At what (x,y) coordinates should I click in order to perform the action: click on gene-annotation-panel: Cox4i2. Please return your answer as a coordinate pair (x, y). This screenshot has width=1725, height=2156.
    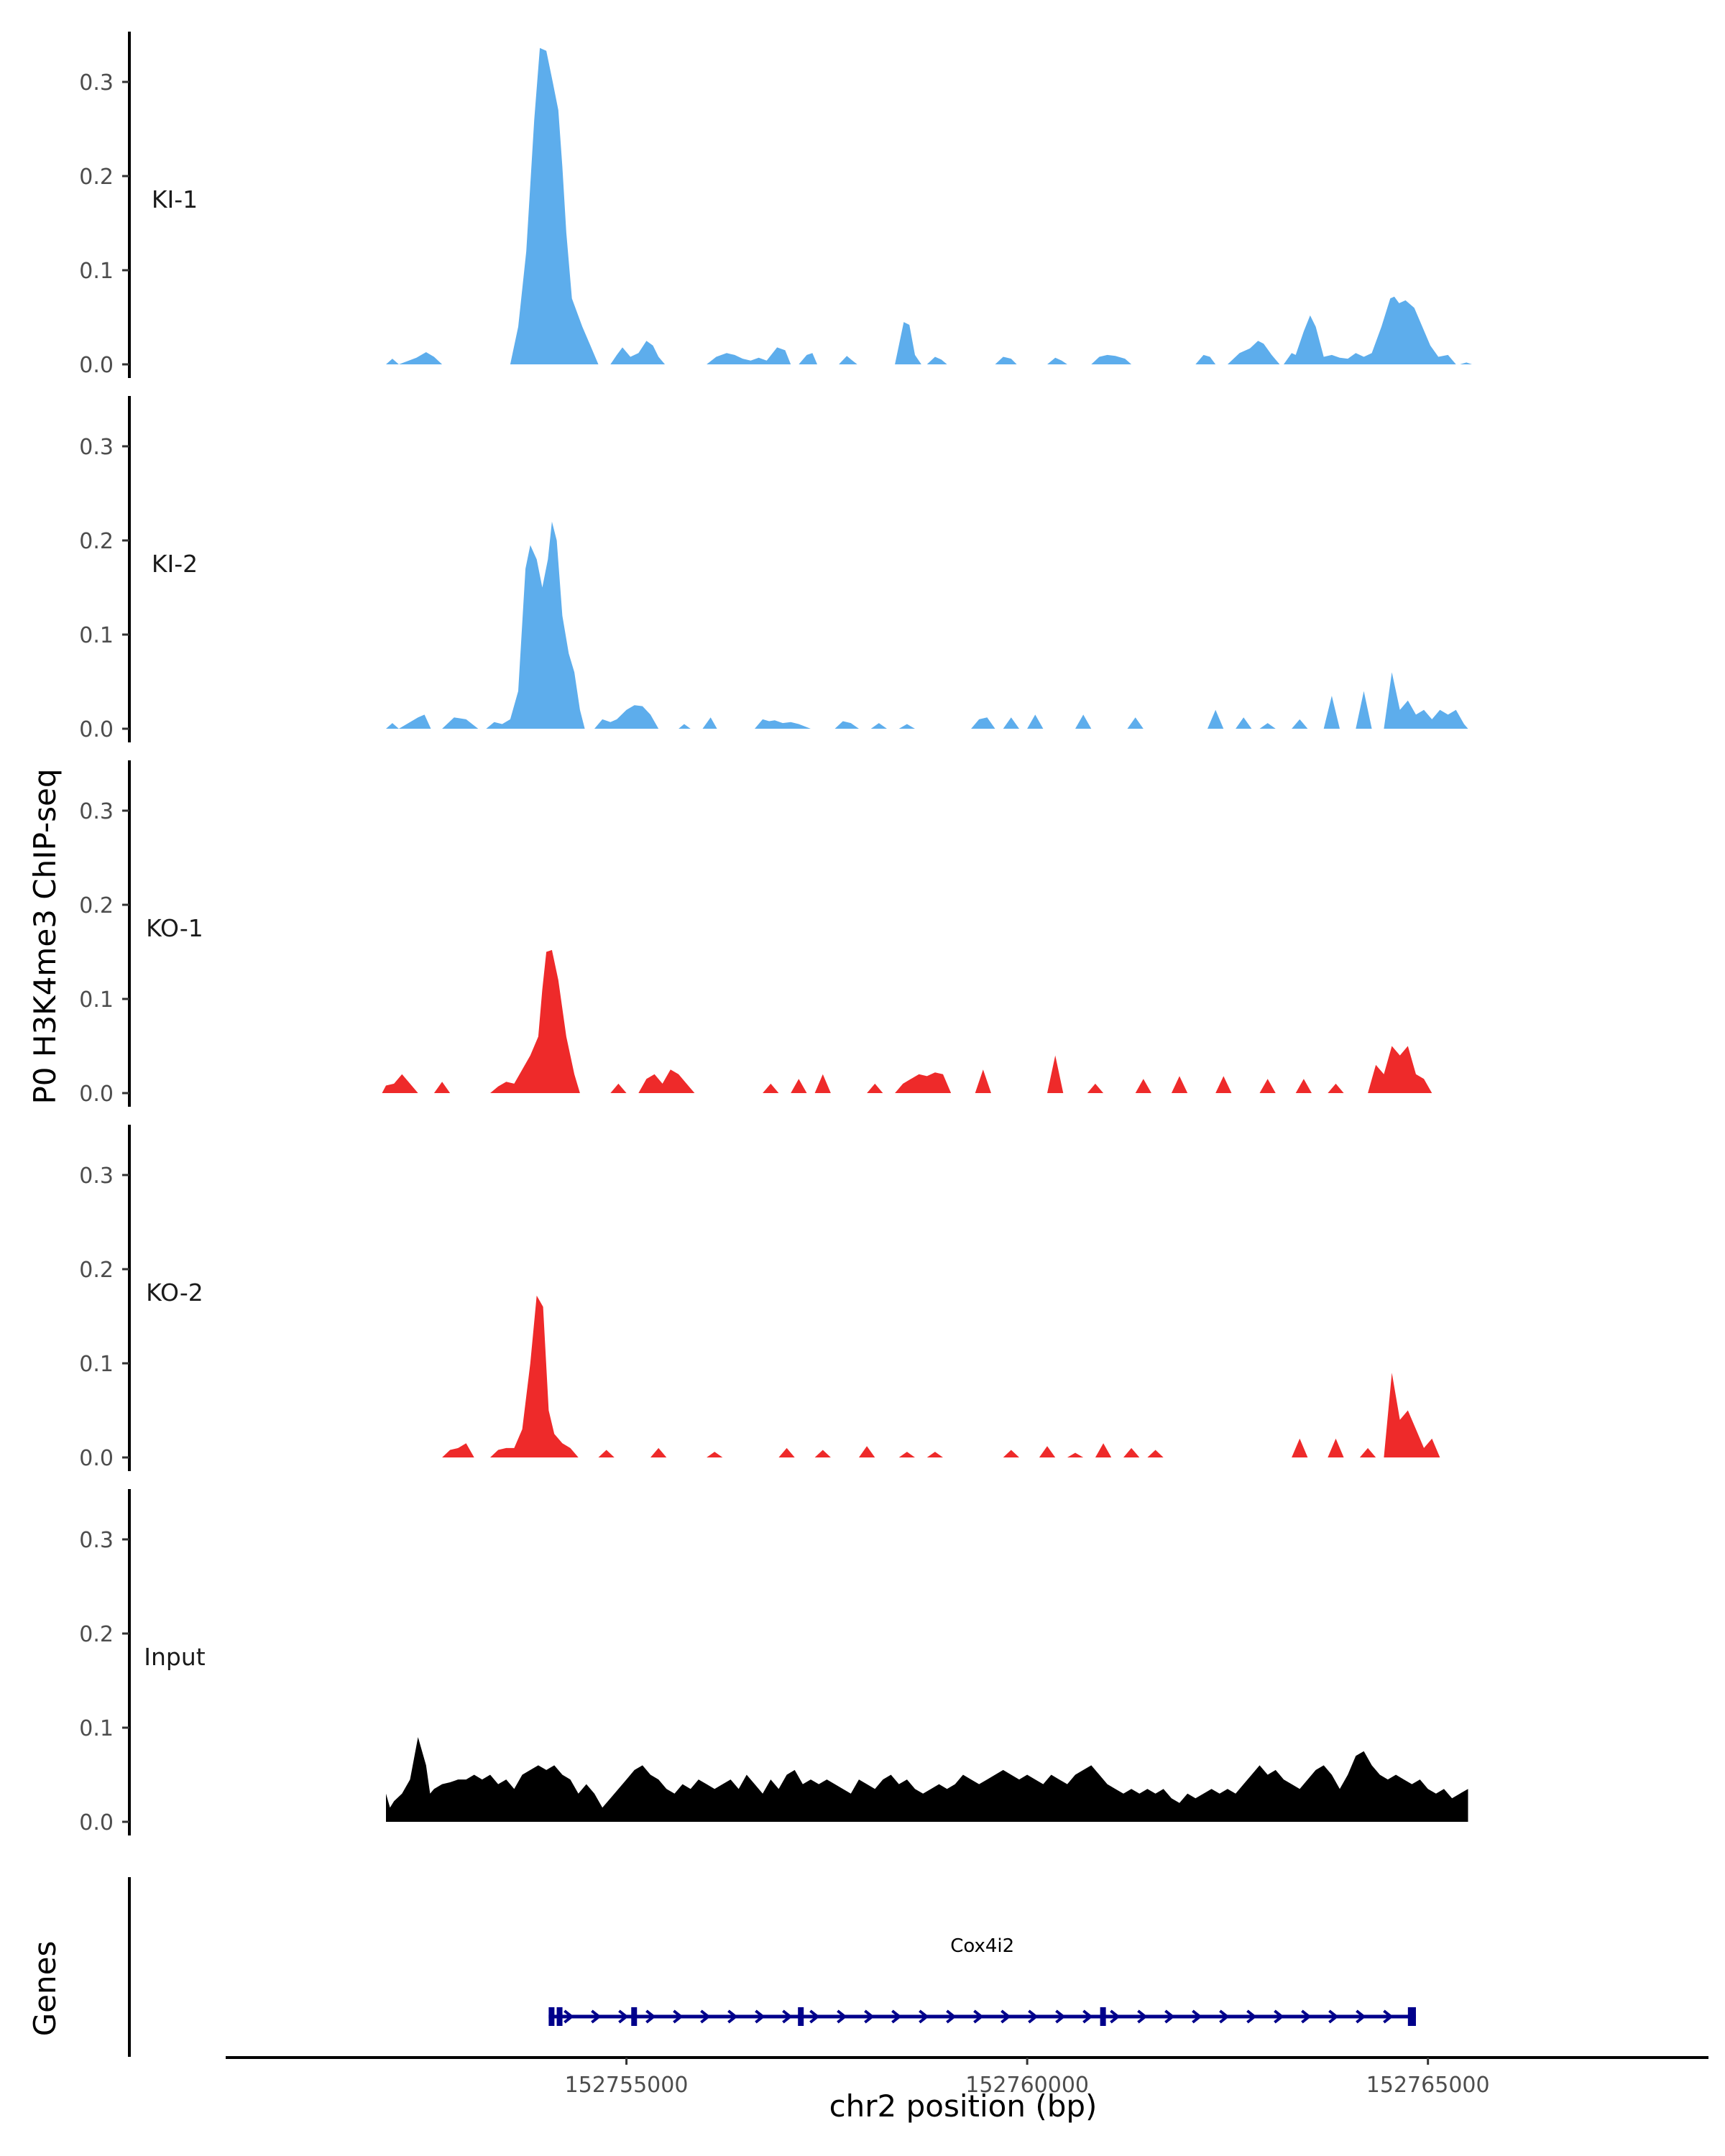
    Looking at the image, I should click on (772, 1967).